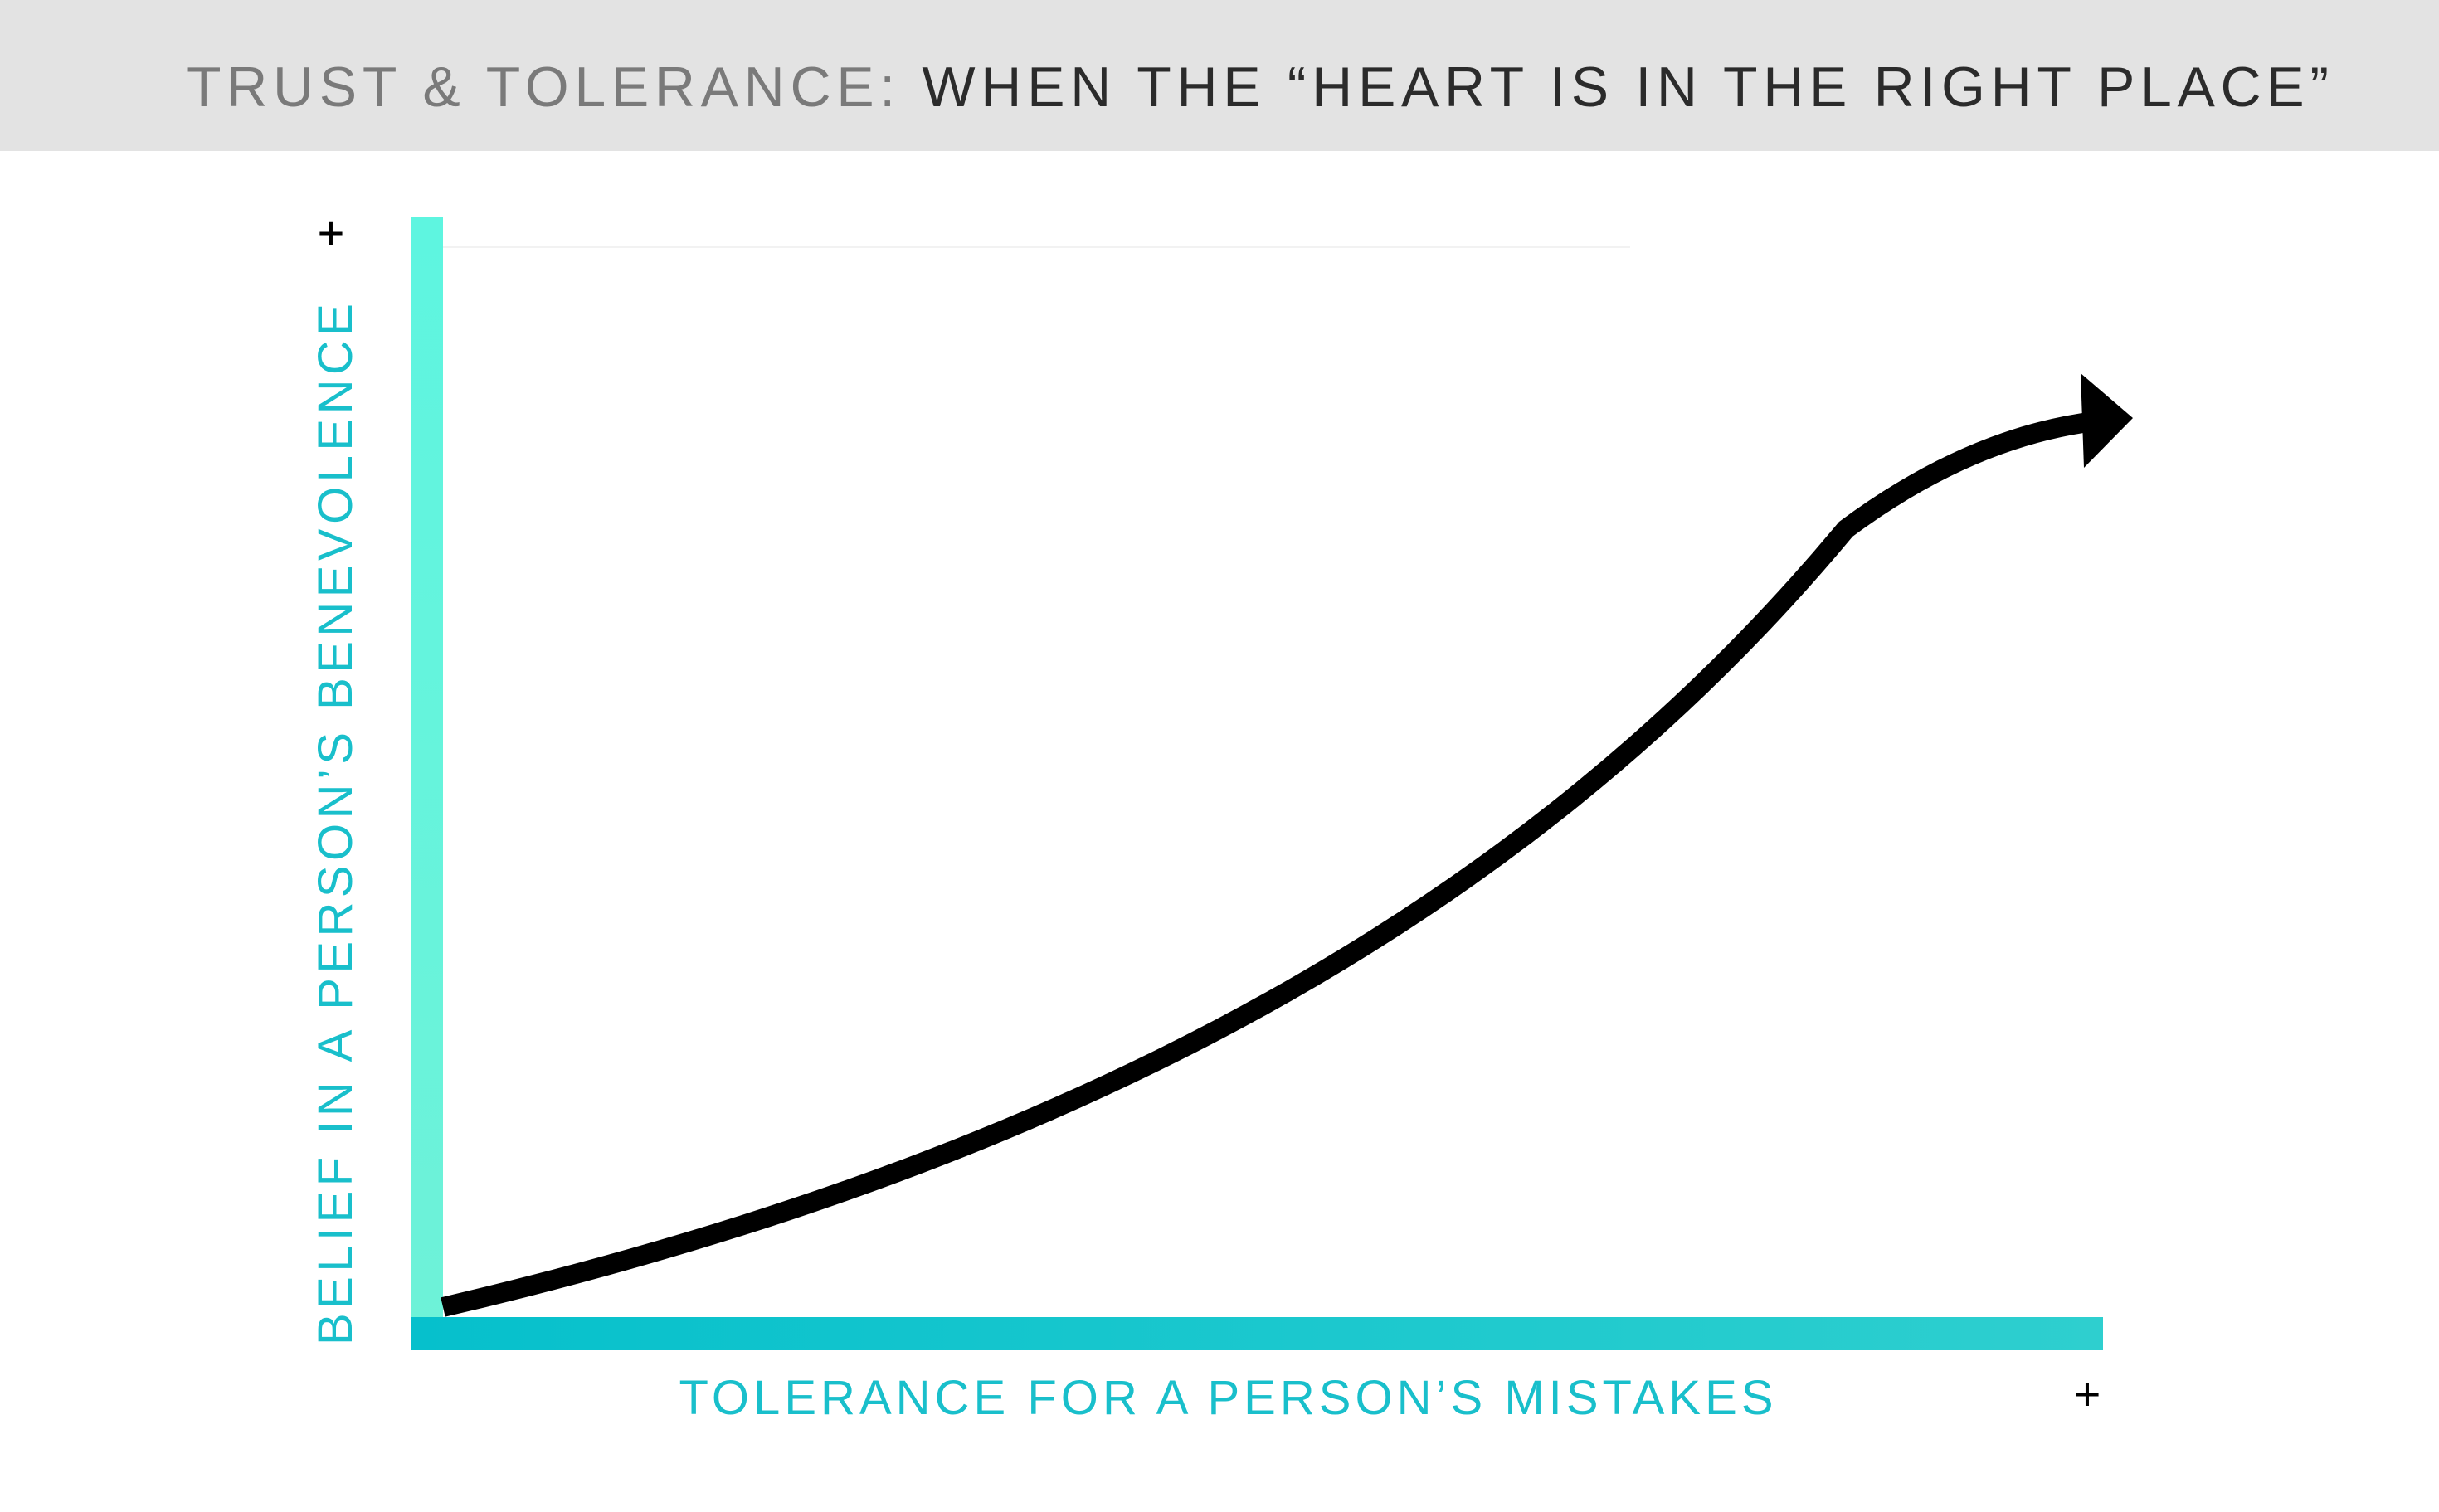 The width and height of the screenshot is (2439, 1512). I want to click on y-axis-end: +, so click(331, 233).